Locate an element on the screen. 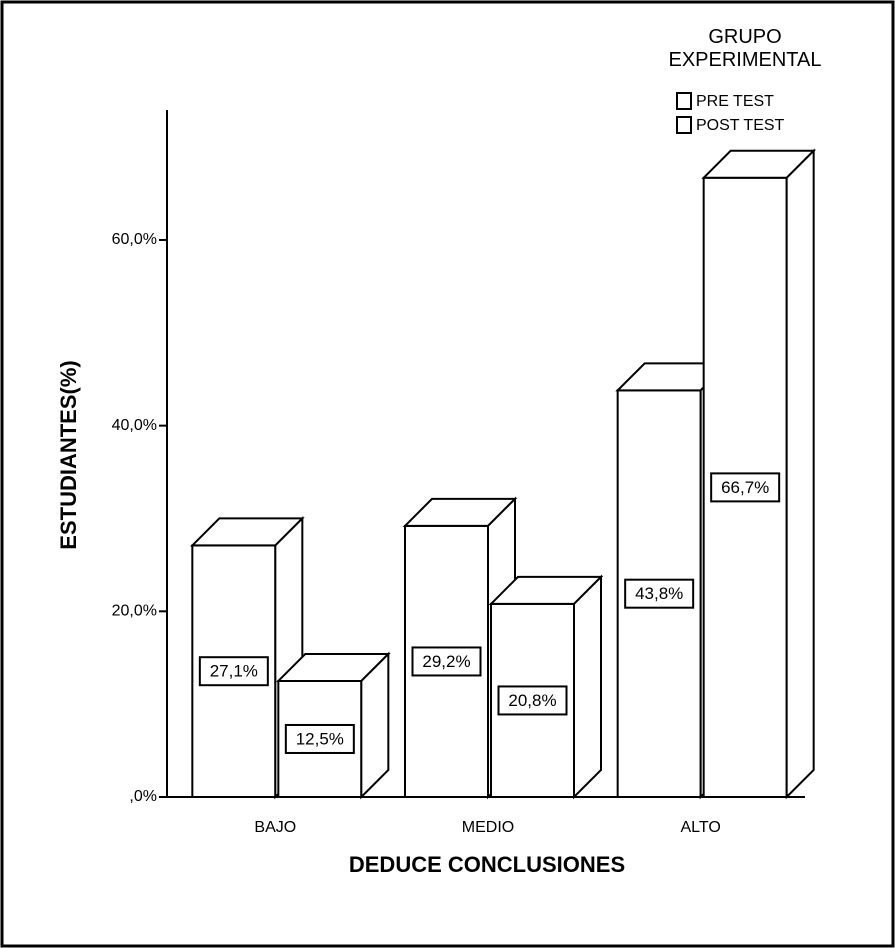 This screenshot has height=948, width=895. value-label: 43,8% is located at coordinates (659, 593).